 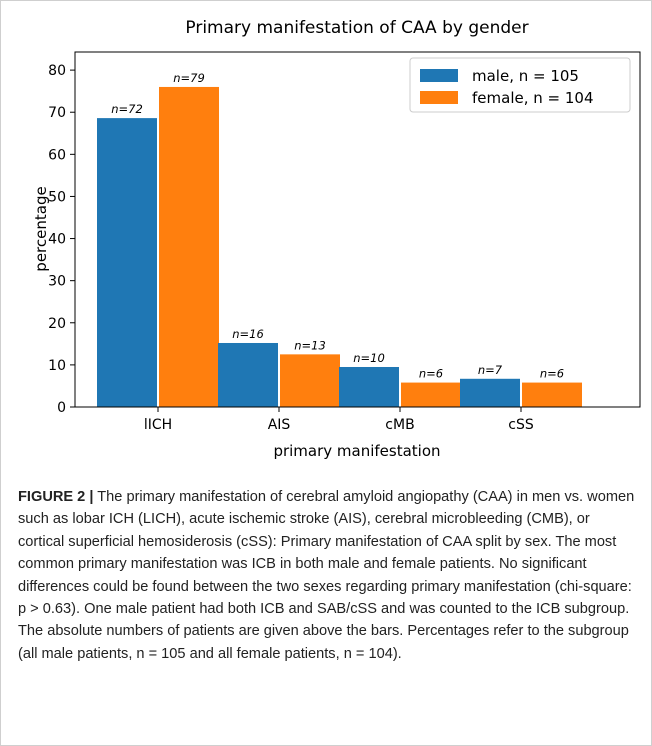 I want to click on legend-box, so click(x=520, y=85).